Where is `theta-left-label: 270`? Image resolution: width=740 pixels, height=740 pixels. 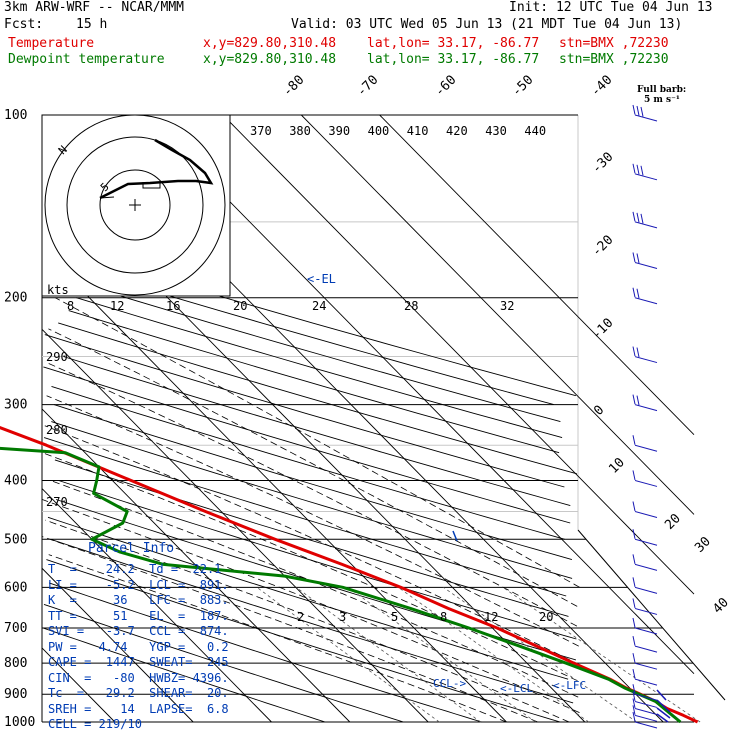
theta-left-label: 270 is located at coordinates (57, 502).